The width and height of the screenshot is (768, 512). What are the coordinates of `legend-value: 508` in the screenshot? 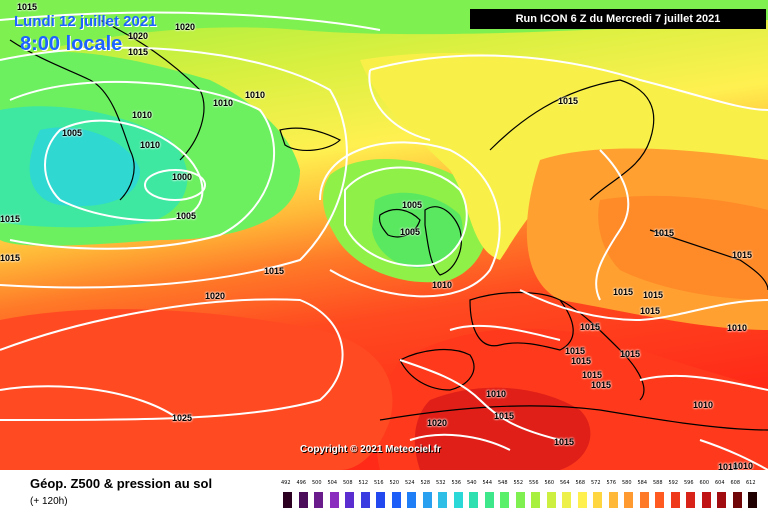 It's located at (348, 483).